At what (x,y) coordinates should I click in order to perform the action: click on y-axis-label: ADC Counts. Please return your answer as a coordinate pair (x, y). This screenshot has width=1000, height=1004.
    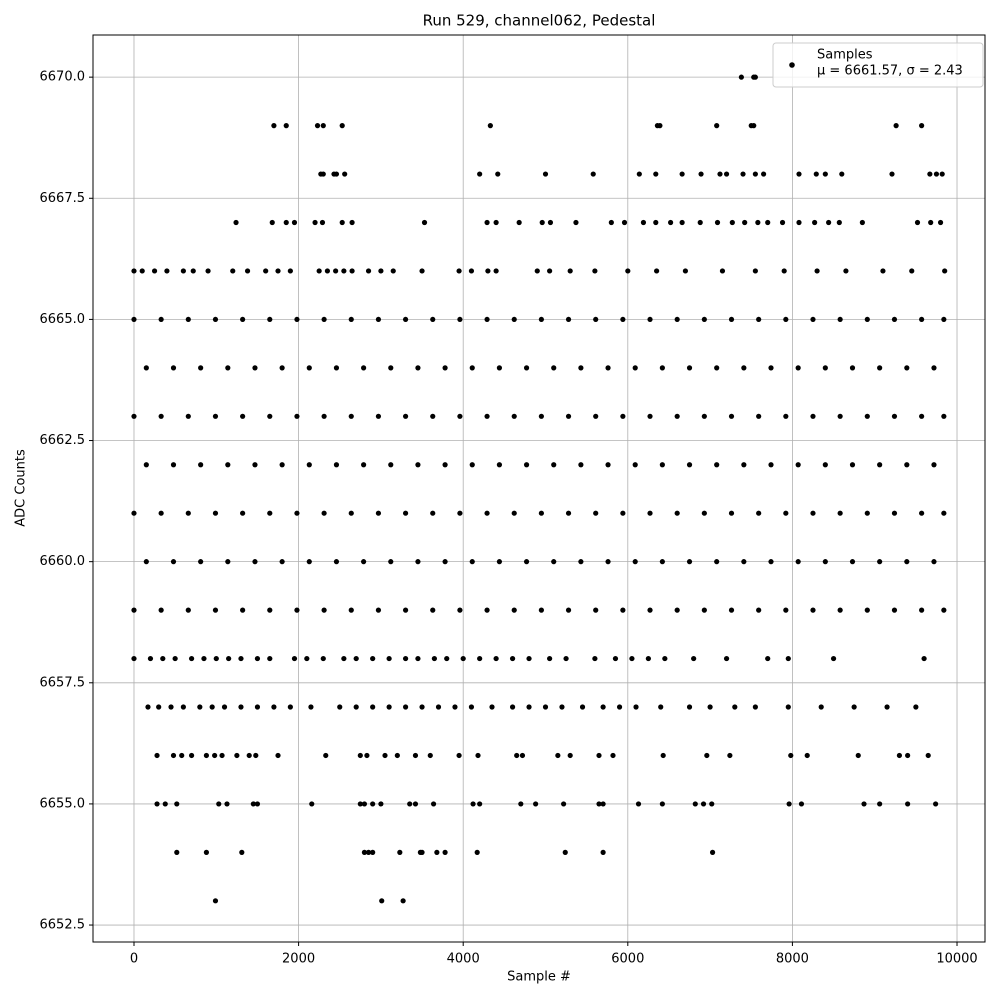
    Looking at the image, I should click on (21, 488).